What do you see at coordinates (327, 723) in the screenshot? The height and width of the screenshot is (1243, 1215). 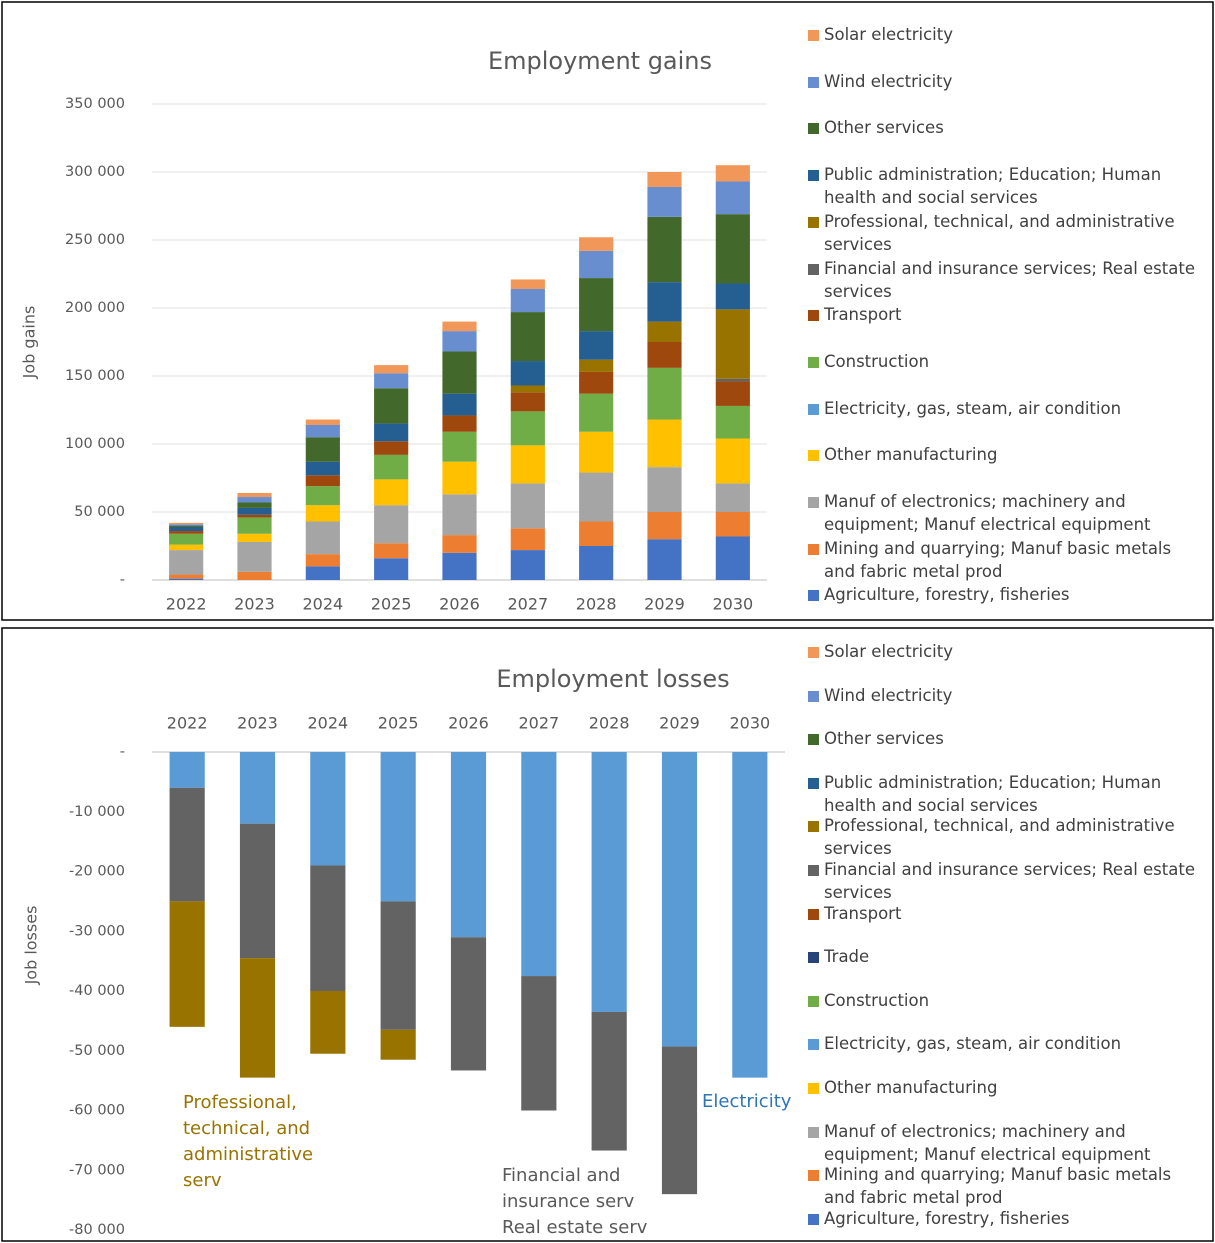 I see `x-tick-label: 2024` at bounding box center [327, 723].